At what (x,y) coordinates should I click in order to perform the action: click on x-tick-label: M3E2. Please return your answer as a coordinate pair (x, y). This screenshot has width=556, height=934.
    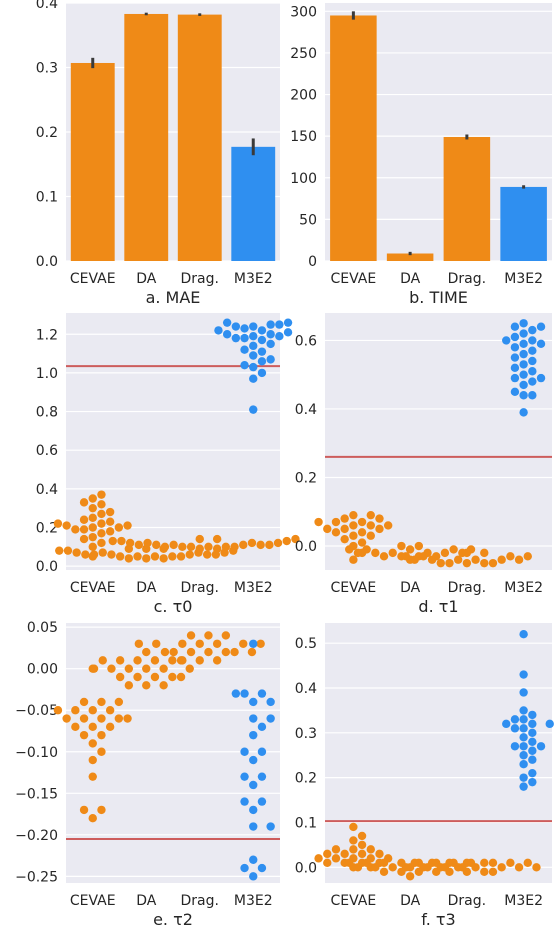
    Looking at the image, I should click on (523, 588).